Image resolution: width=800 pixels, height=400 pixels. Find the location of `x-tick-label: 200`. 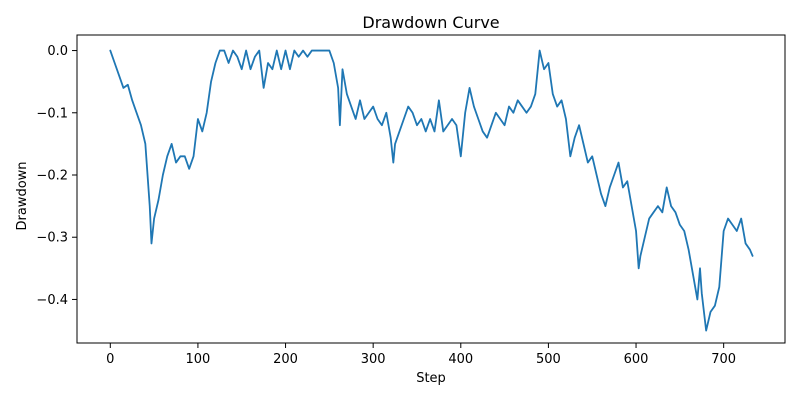

x-tick-label: 200 is located at coordinates (285, 359).